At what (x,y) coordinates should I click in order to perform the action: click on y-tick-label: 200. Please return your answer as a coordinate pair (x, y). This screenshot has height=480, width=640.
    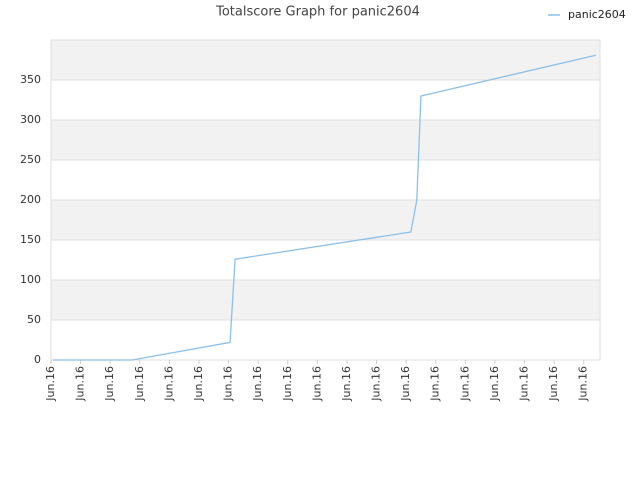
    Looking at the image, I should click on (30, 199).